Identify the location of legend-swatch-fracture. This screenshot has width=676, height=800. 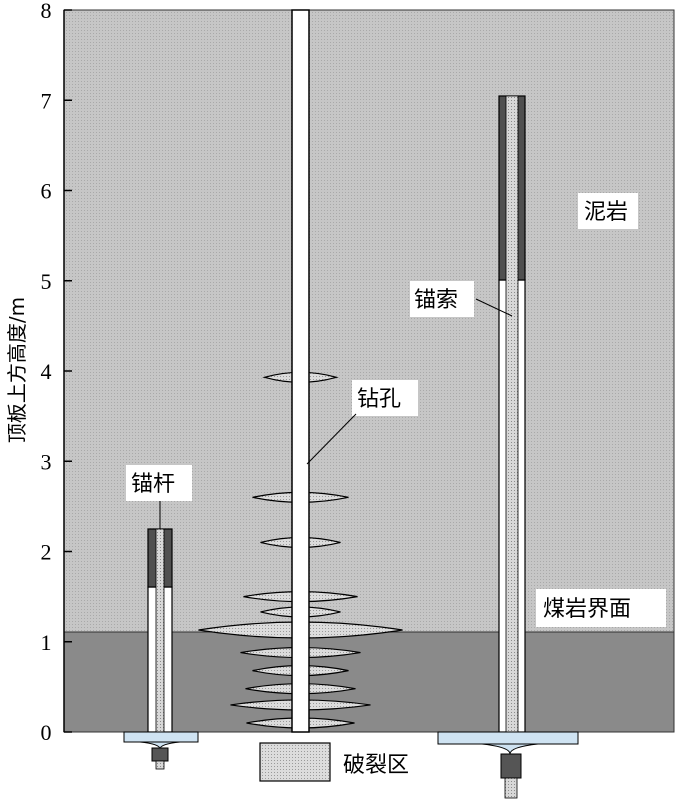
(295, 762).